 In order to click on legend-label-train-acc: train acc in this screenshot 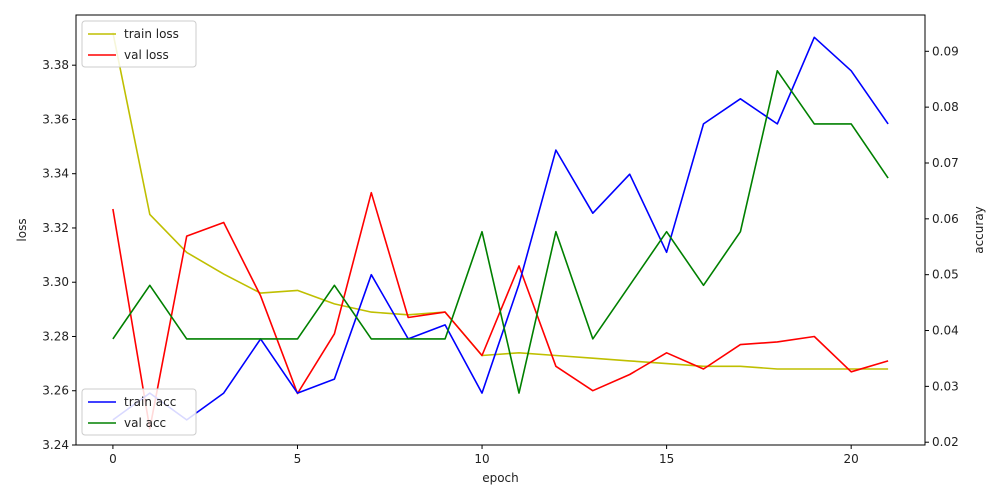, I will do `click(150, 402)`.